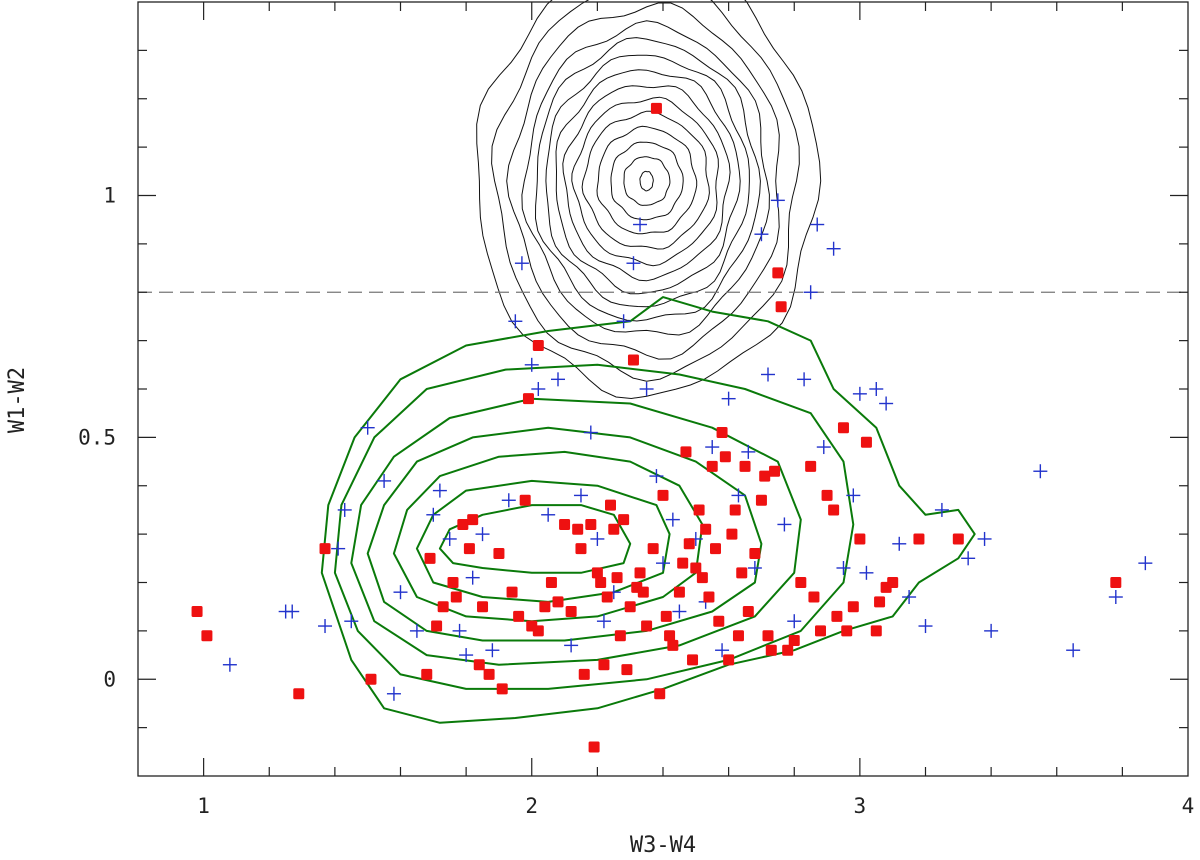  Describe the element at coordinates (97, 437) in the screenshot. I see `y-tick-label: 0.5` at that location.